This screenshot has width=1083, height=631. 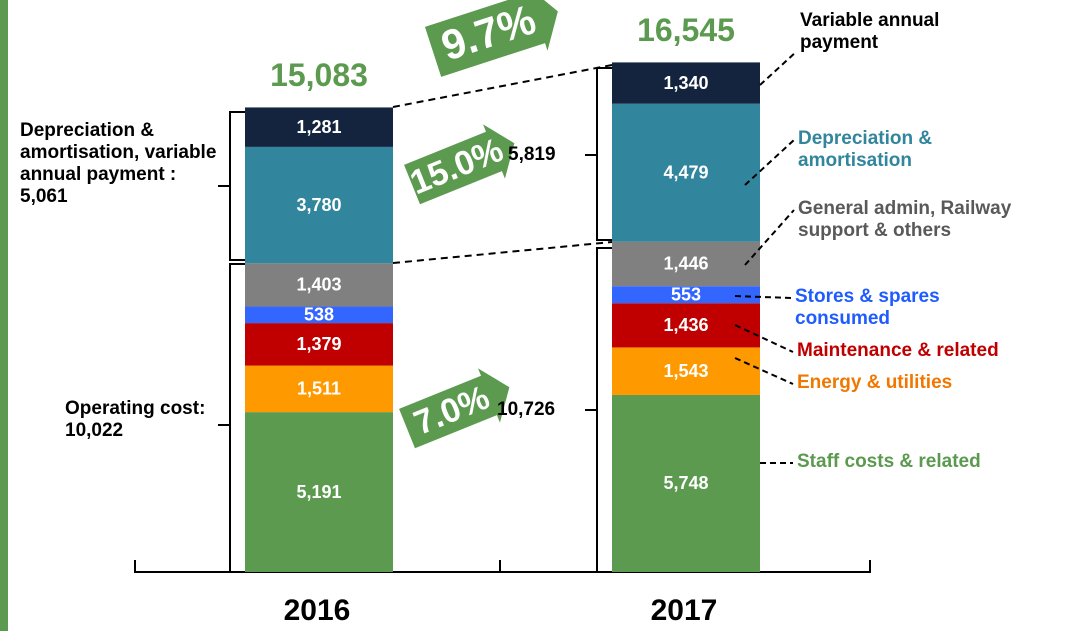 I want to click on annotation: 15.0%, so click(x=457, y=166).